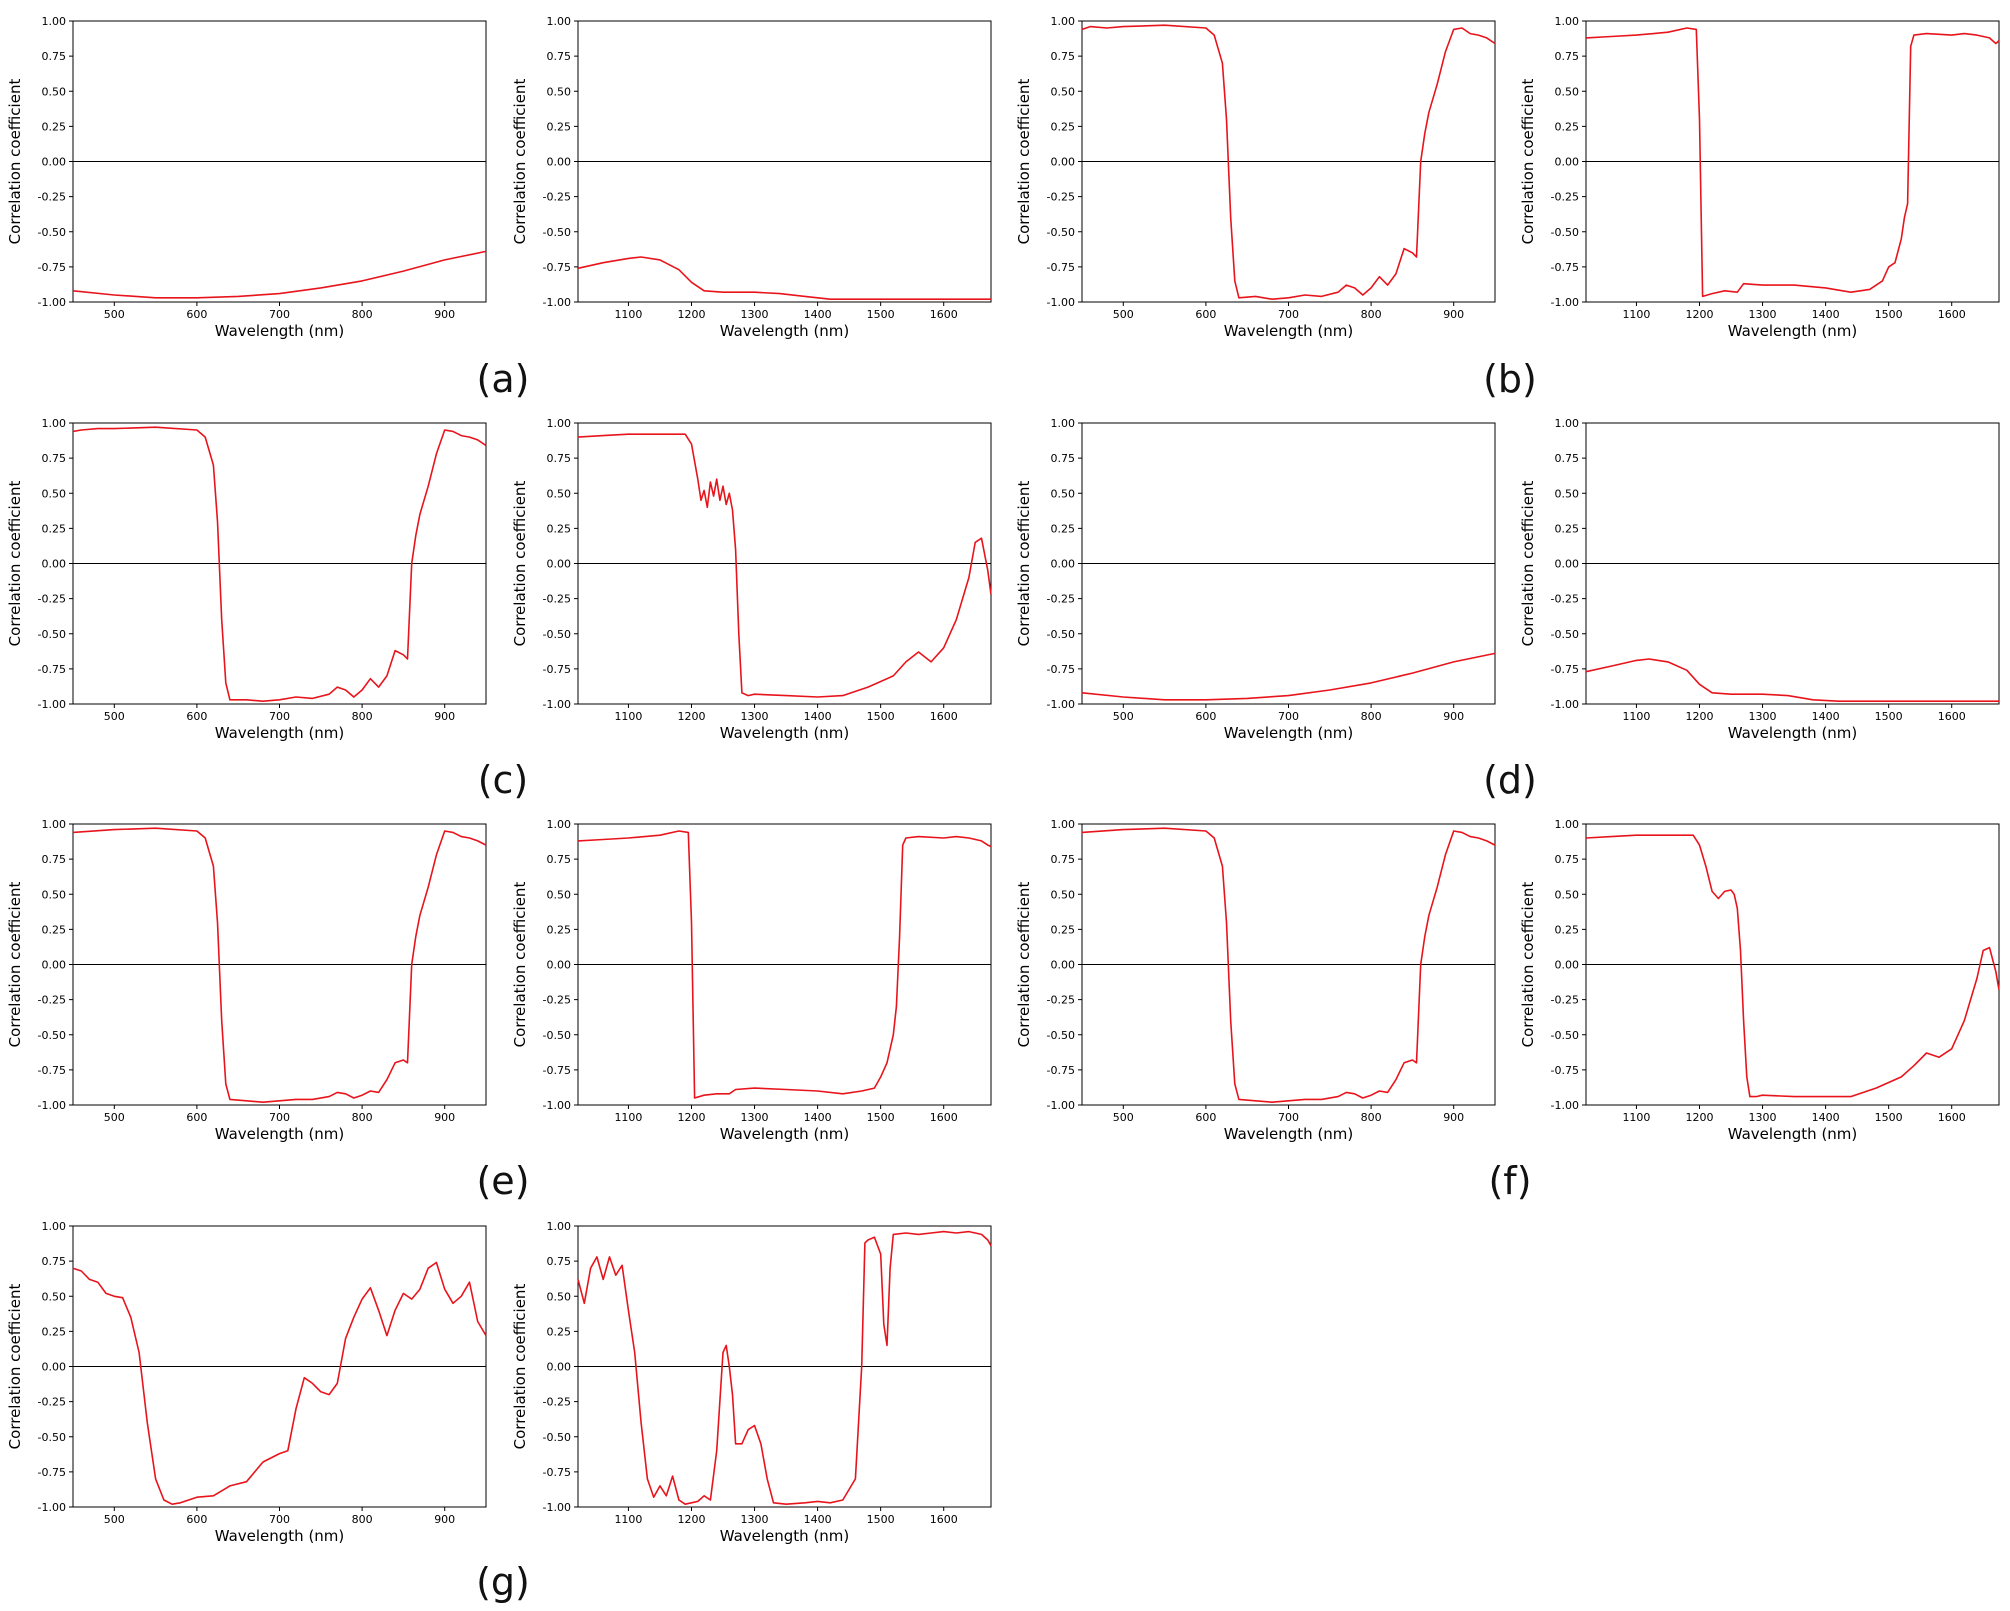 The width and height of the screenshot is (2010, 1611). What do you see at coordinates (502, 1181) in the screenshot?
I see `panel-label: (e)` at bounding box center [502, 1181].